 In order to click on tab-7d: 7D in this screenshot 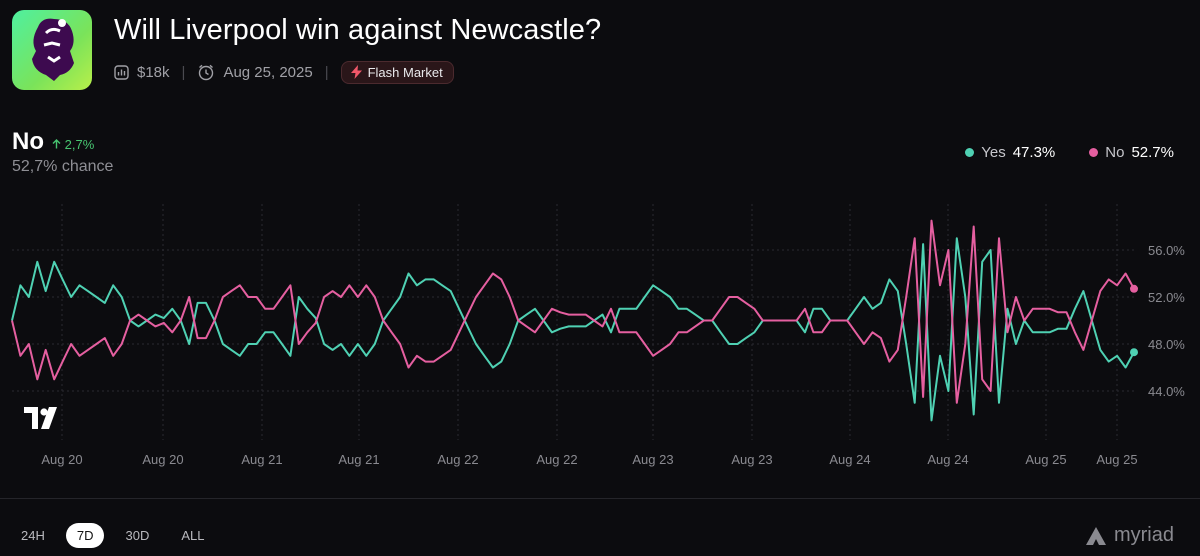, I will do `click(85, 535)`.